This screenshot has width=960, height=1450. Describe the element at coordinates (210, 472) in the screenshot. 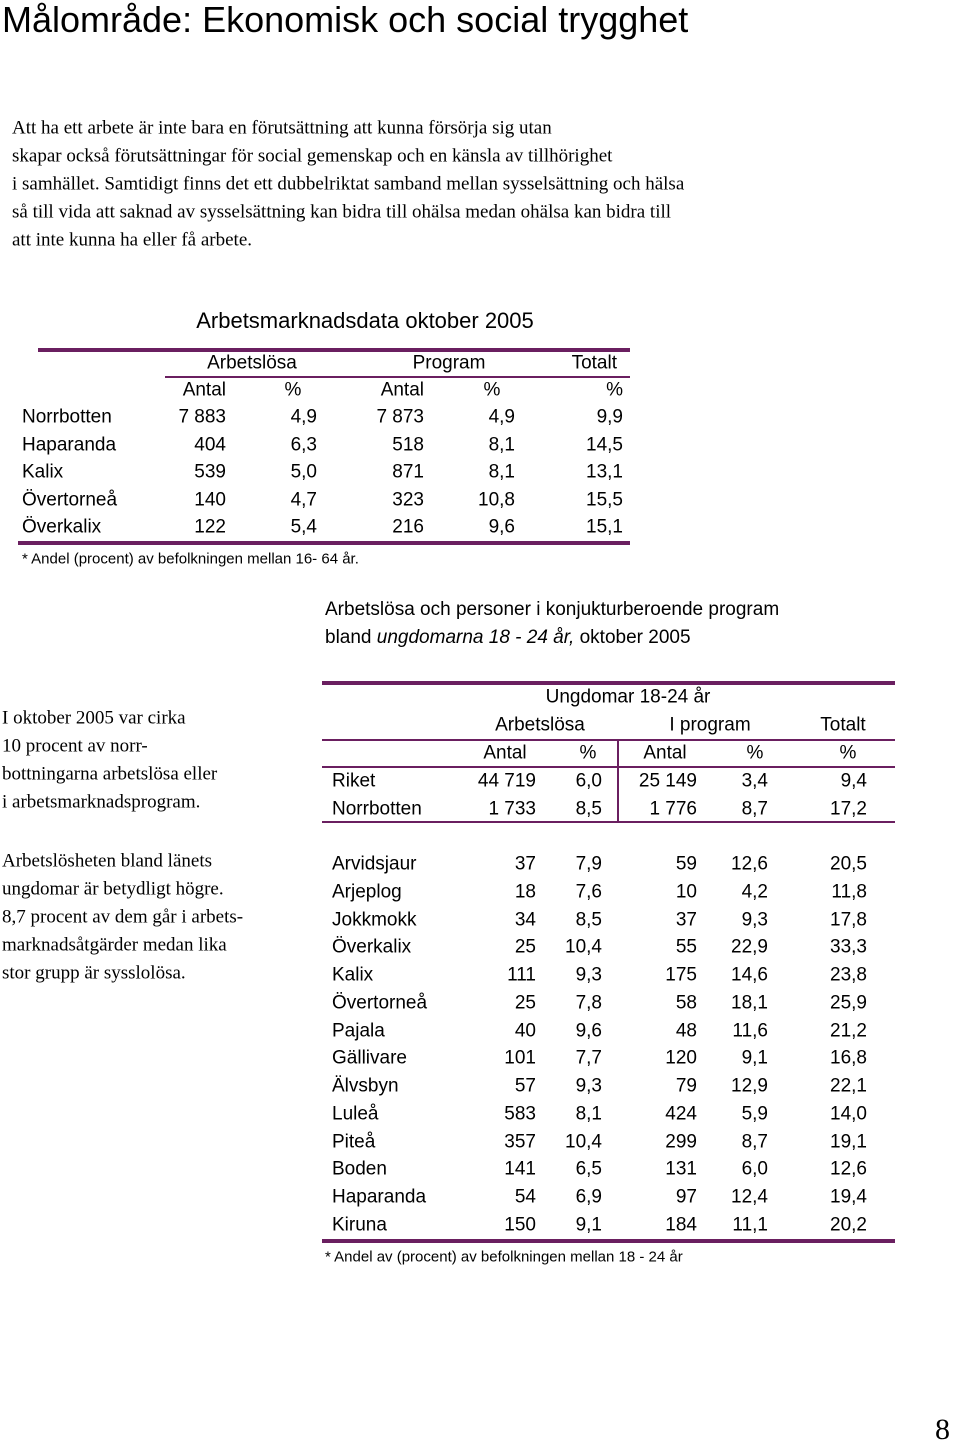

I see `table-cell: 539` at that location.